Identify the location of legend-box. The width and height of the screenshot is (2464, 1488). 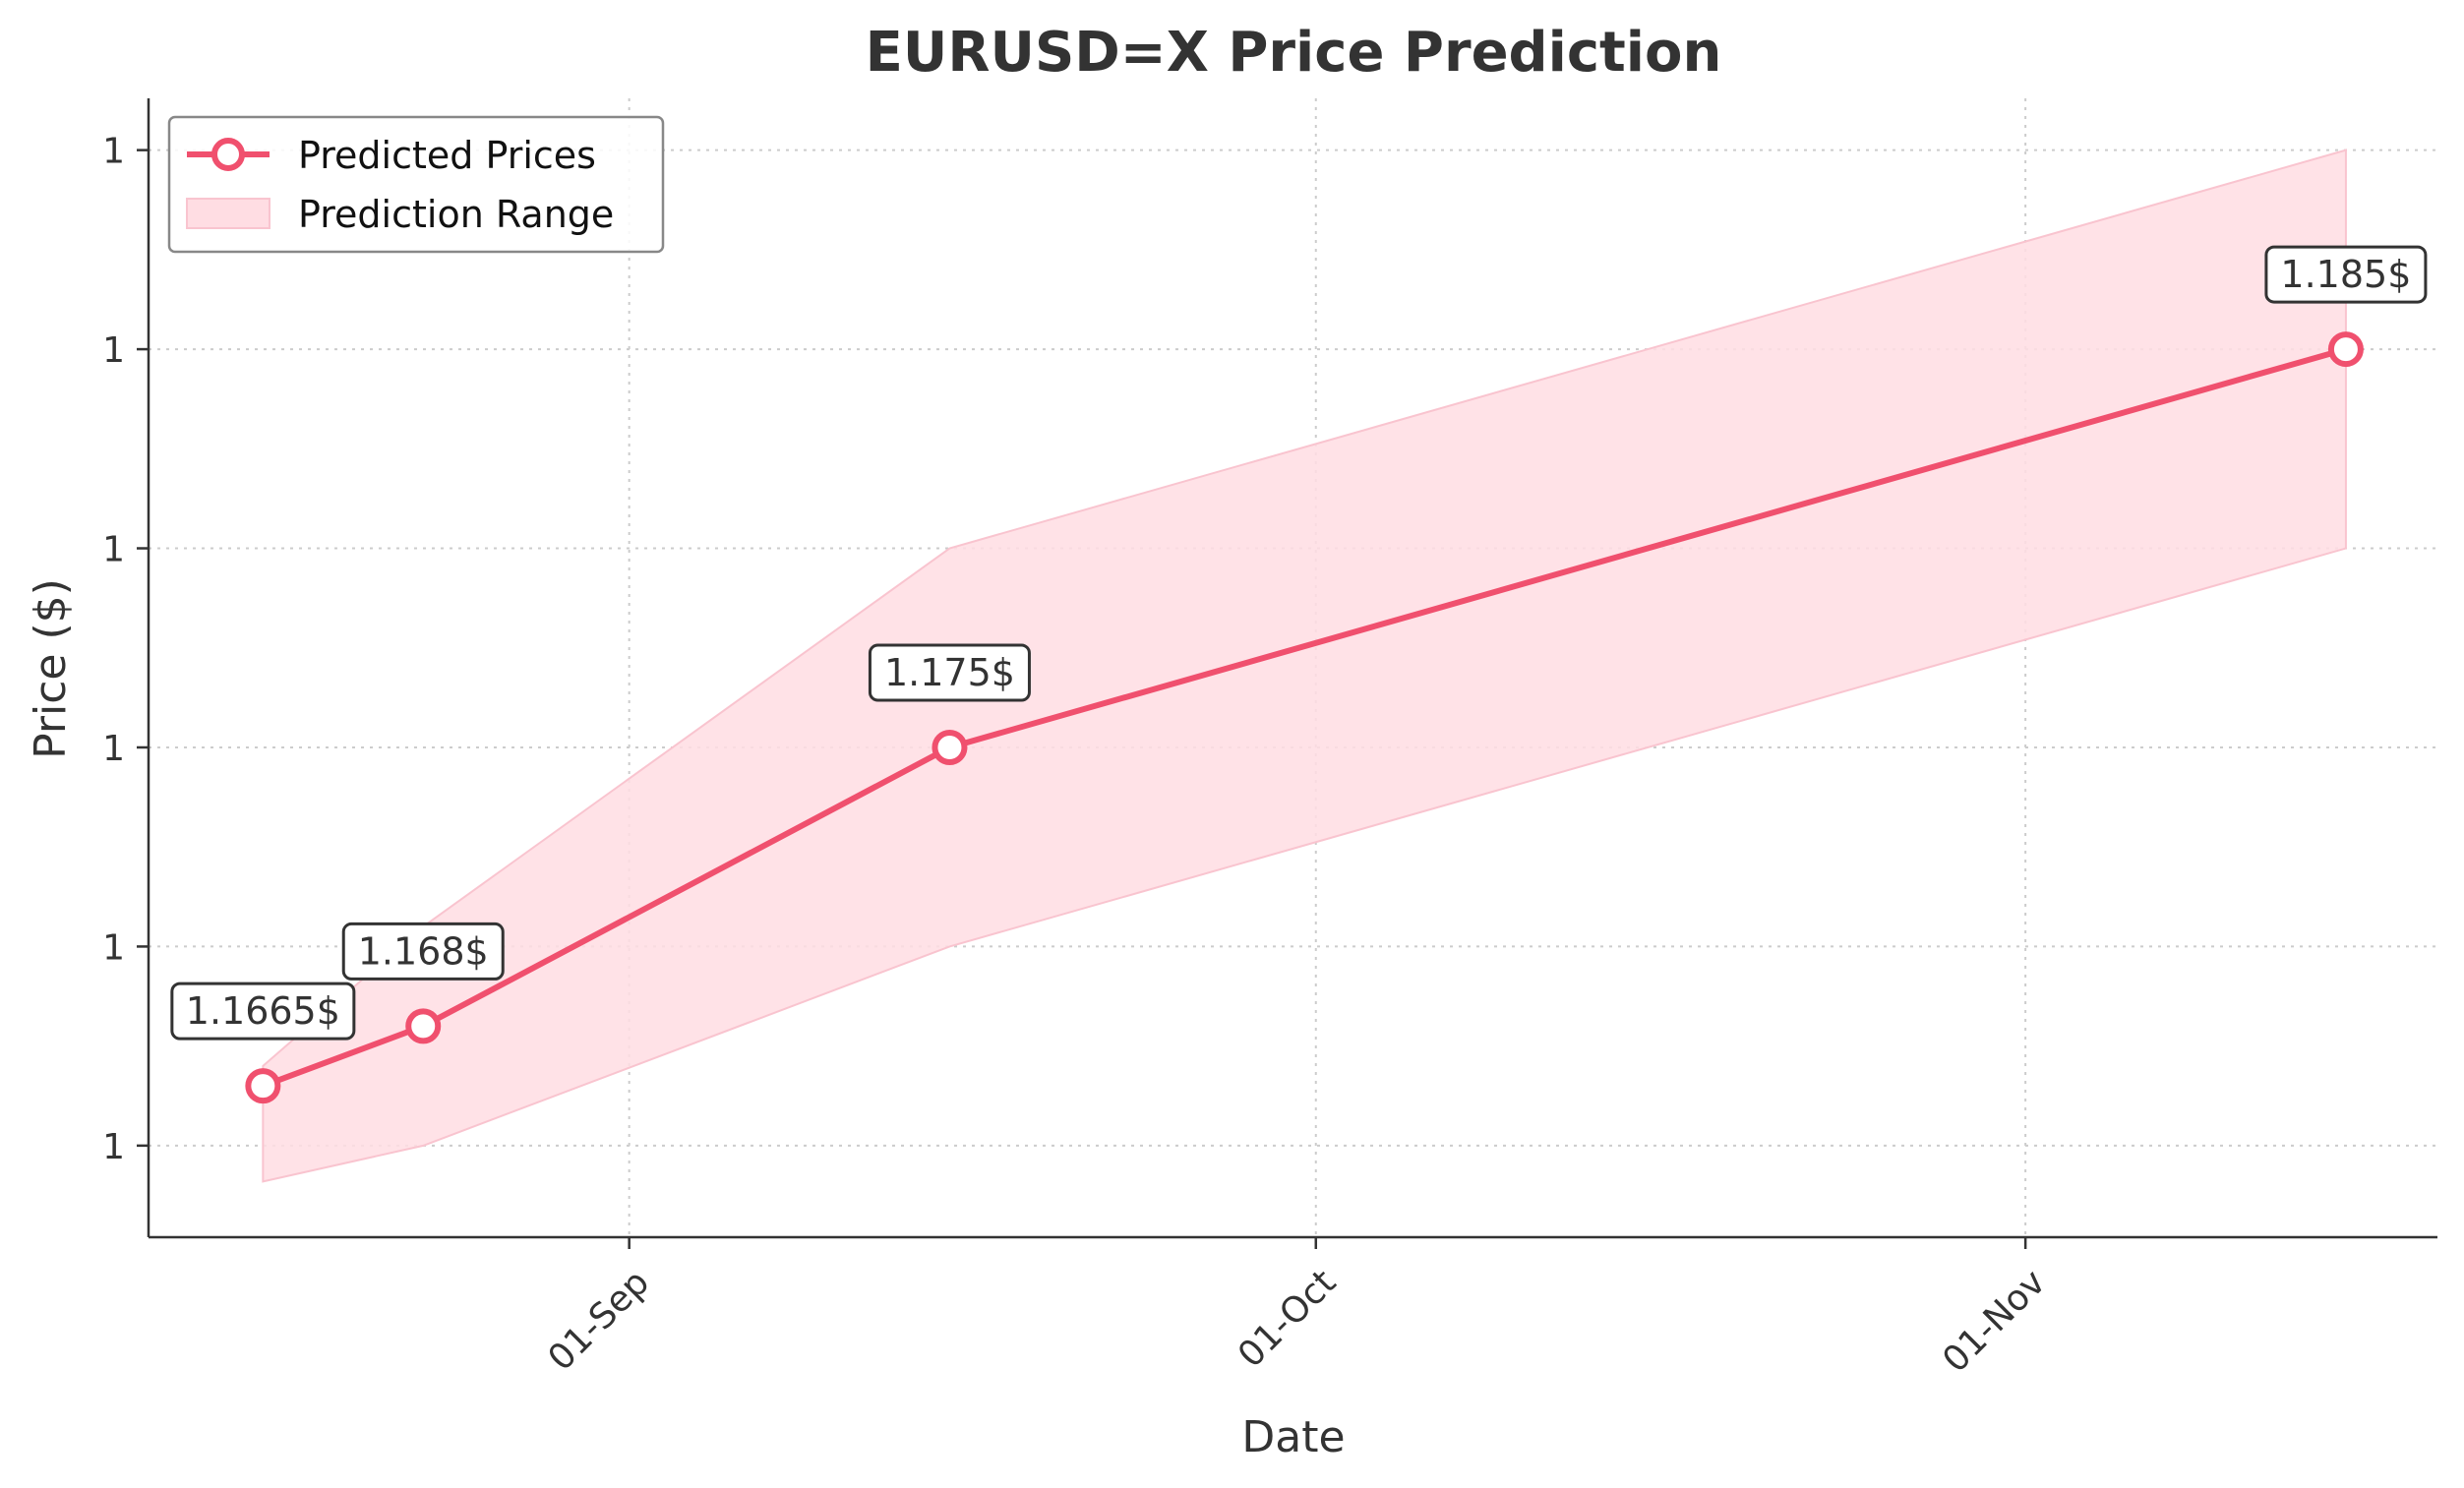
(416, 184).